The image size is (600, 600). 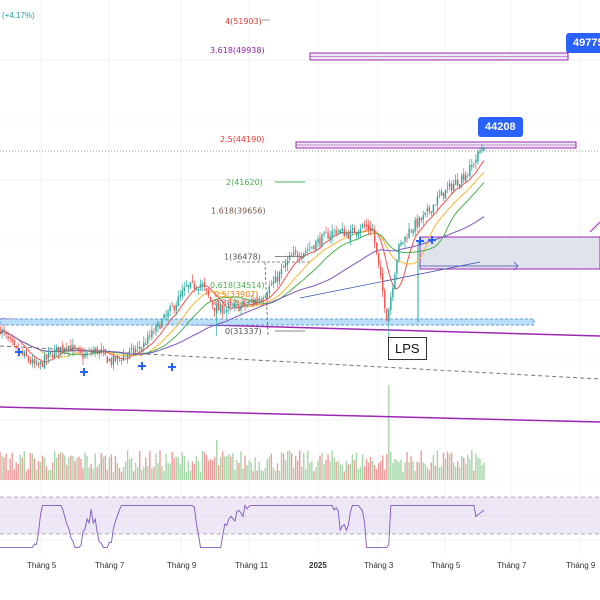 What do you see at coordinates (407, 348) in the screenshot?
I see `lps-label: LPS` at bounding box center [407, 348].